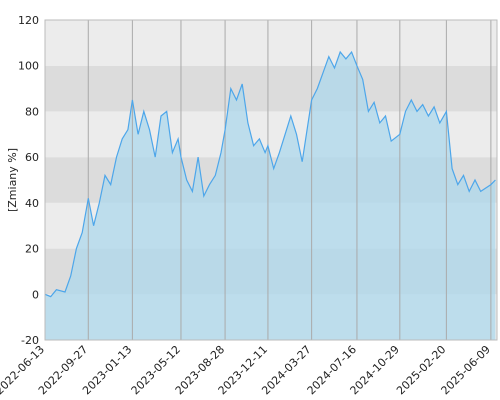 This screenshot has height=400, width=500. What do you see at coordinates (35, 294) in the screenshot?
I see `y-tick-label: 0` at bounding box center [35, 294].